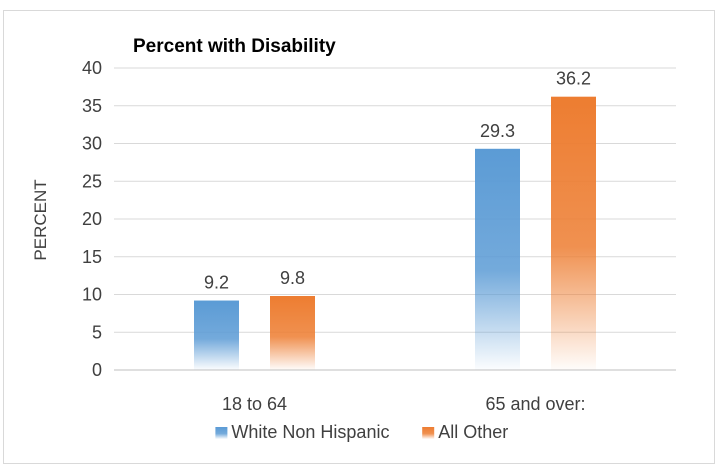  Describe the element at coordinates (97, 332) in the screenshot. I see `y-tick-label: 5` at that location.